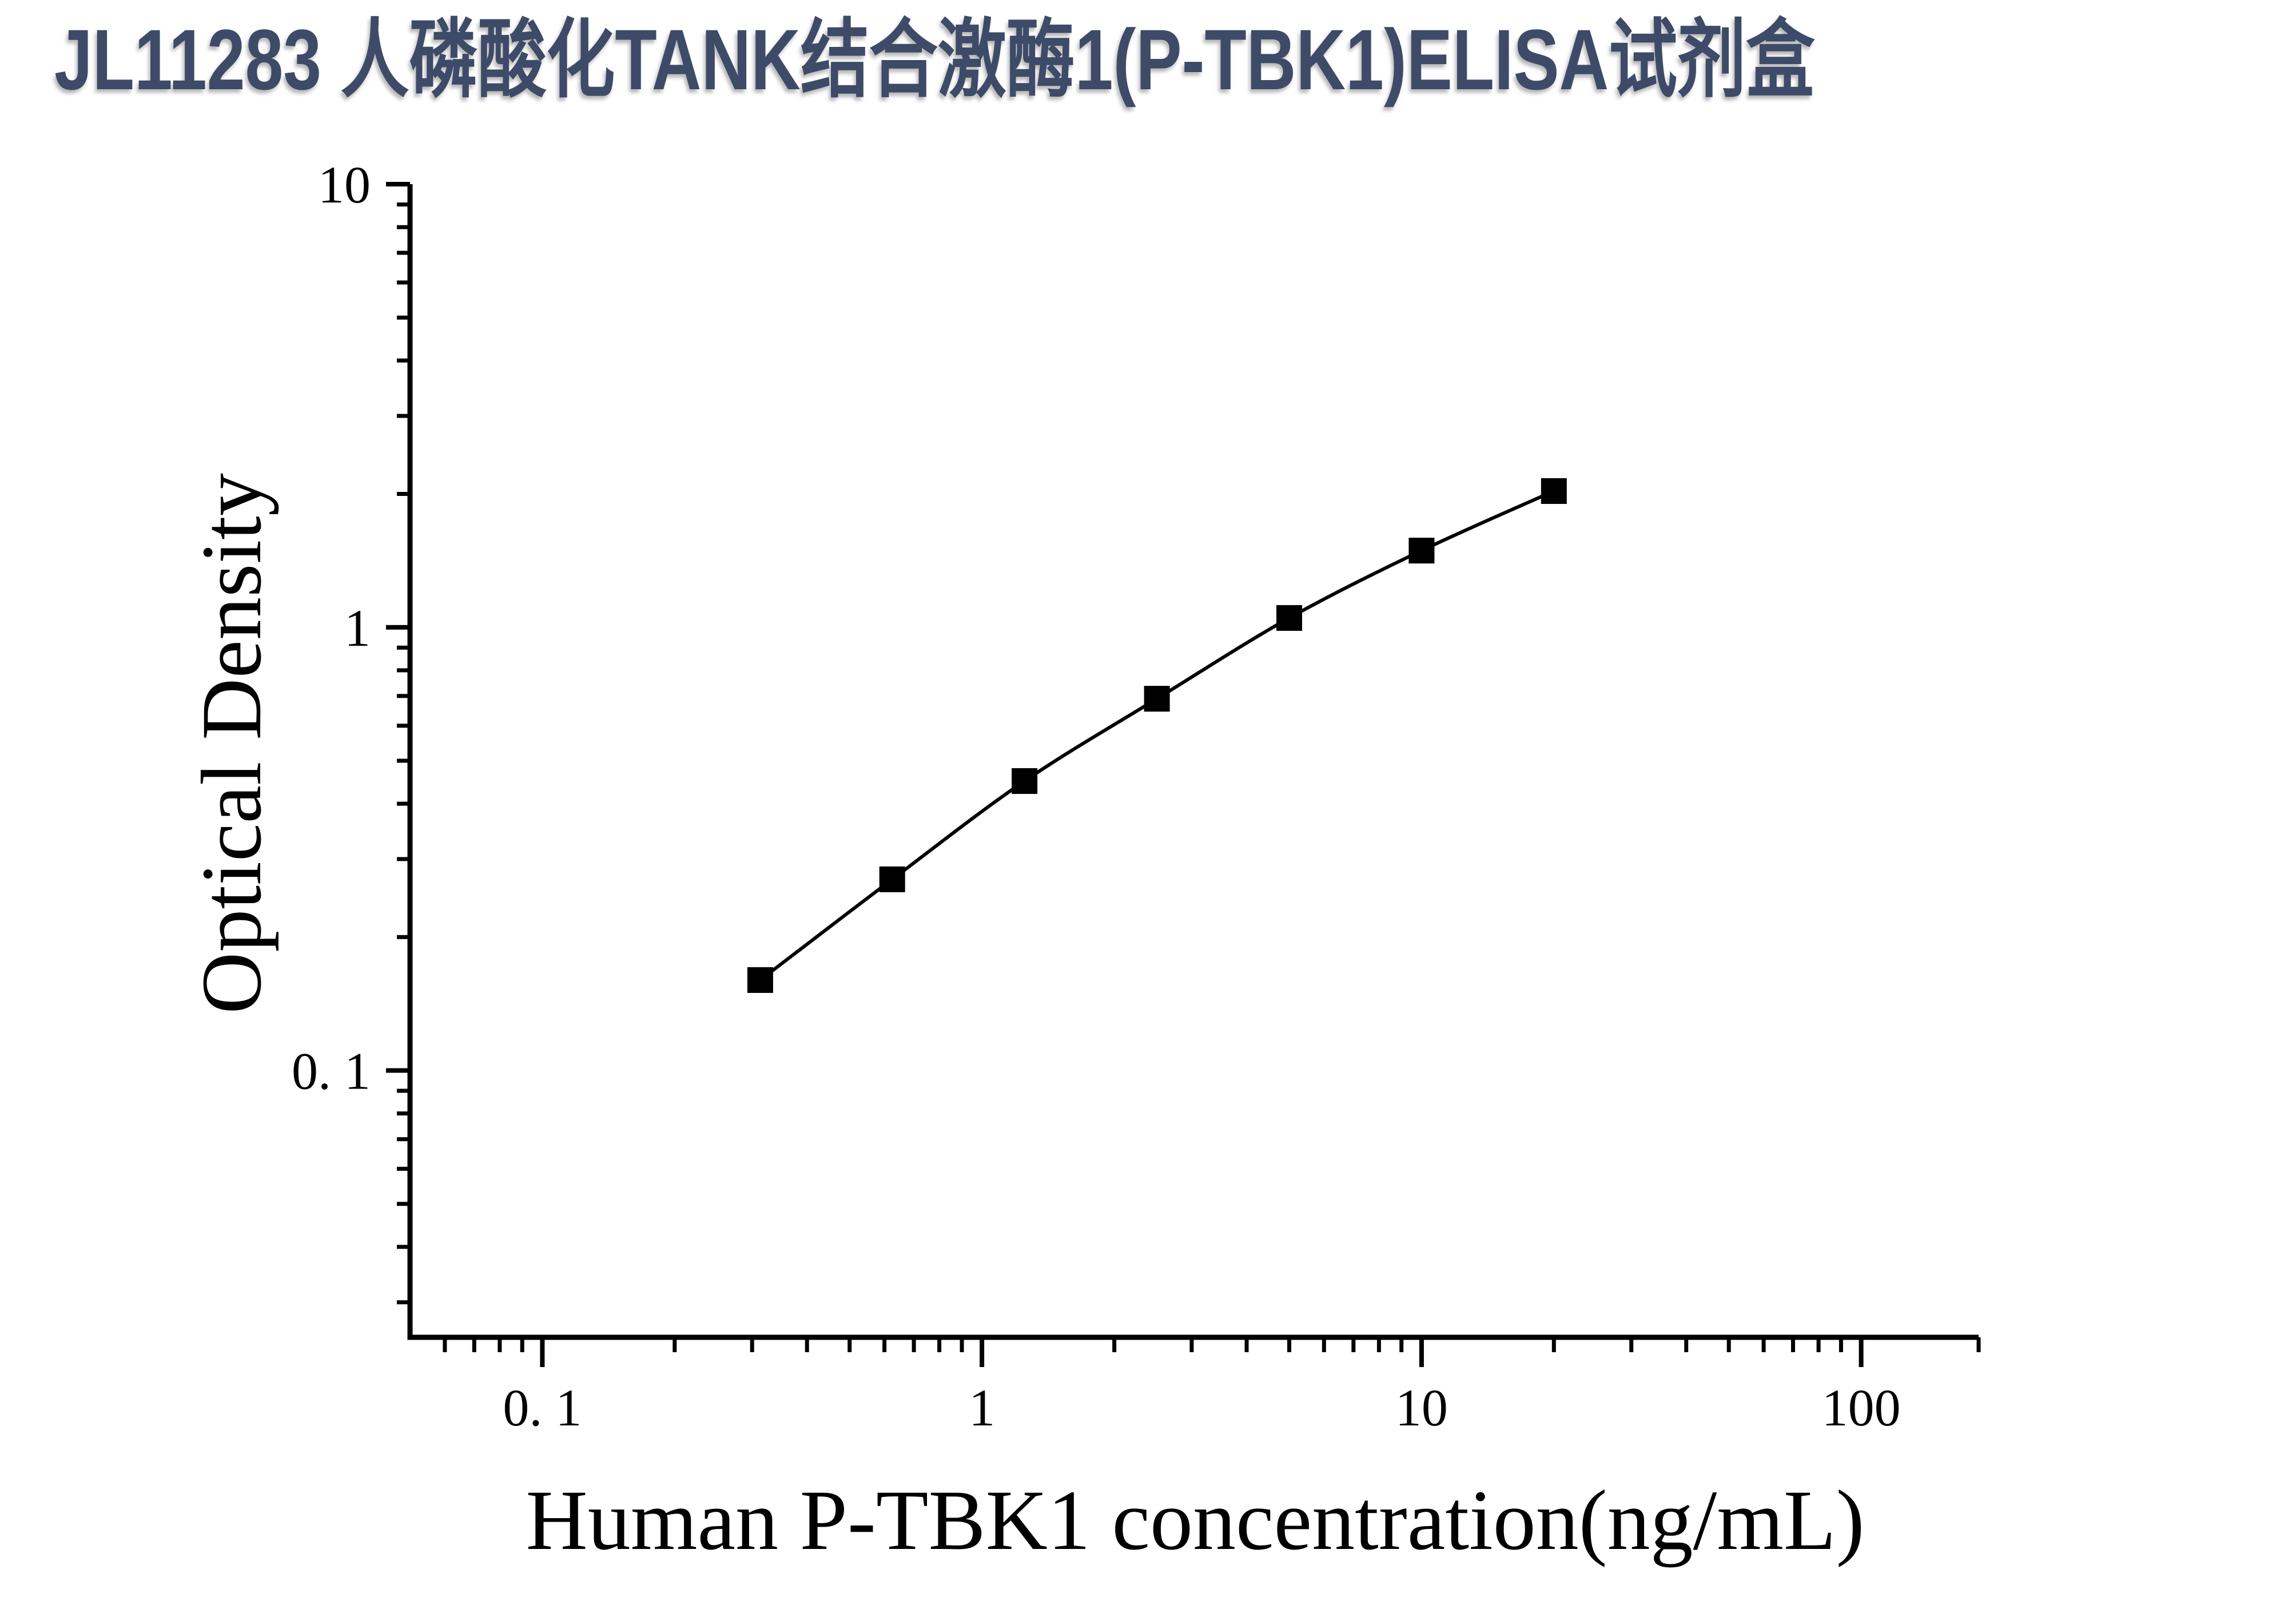 Image resolution: width=2296 pixels, height=1605 pixels. What do you see at coordinates (344, 185) in the screenshot?
I see `y-tick-label: 10` at bounding box center [344, 185].